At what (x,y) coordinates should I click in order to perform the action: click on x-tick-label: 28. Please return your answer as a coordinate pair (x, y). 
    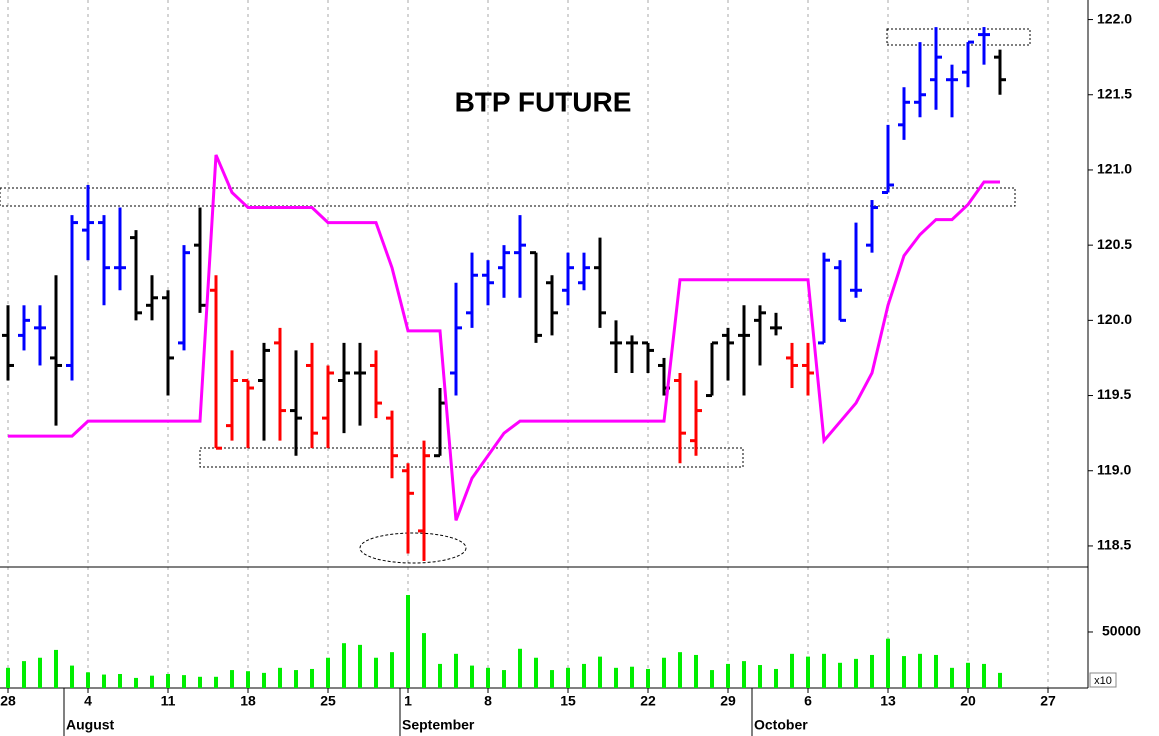
    Looking at the image, I should click on (8, 701).